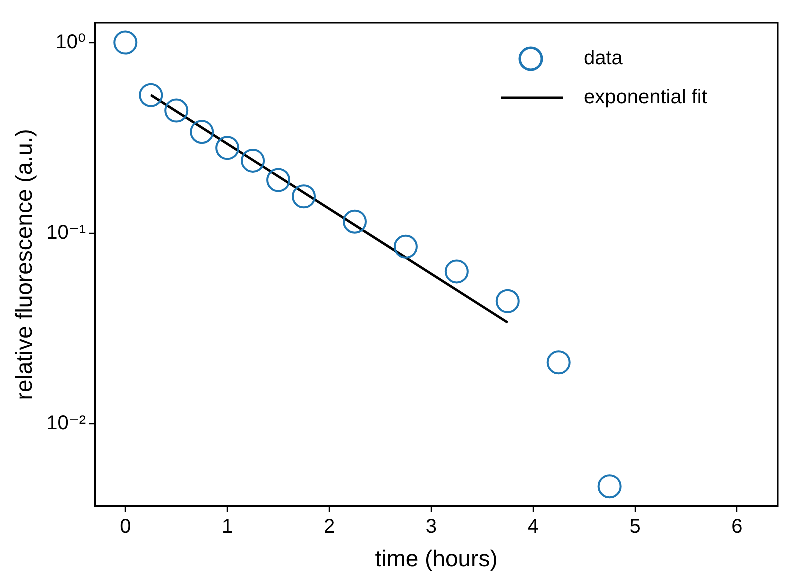 The image size is (799, 586). Describe the element at coordinates (533, 527) in the screenshot. I see `x-tick-label: 4` at that location.